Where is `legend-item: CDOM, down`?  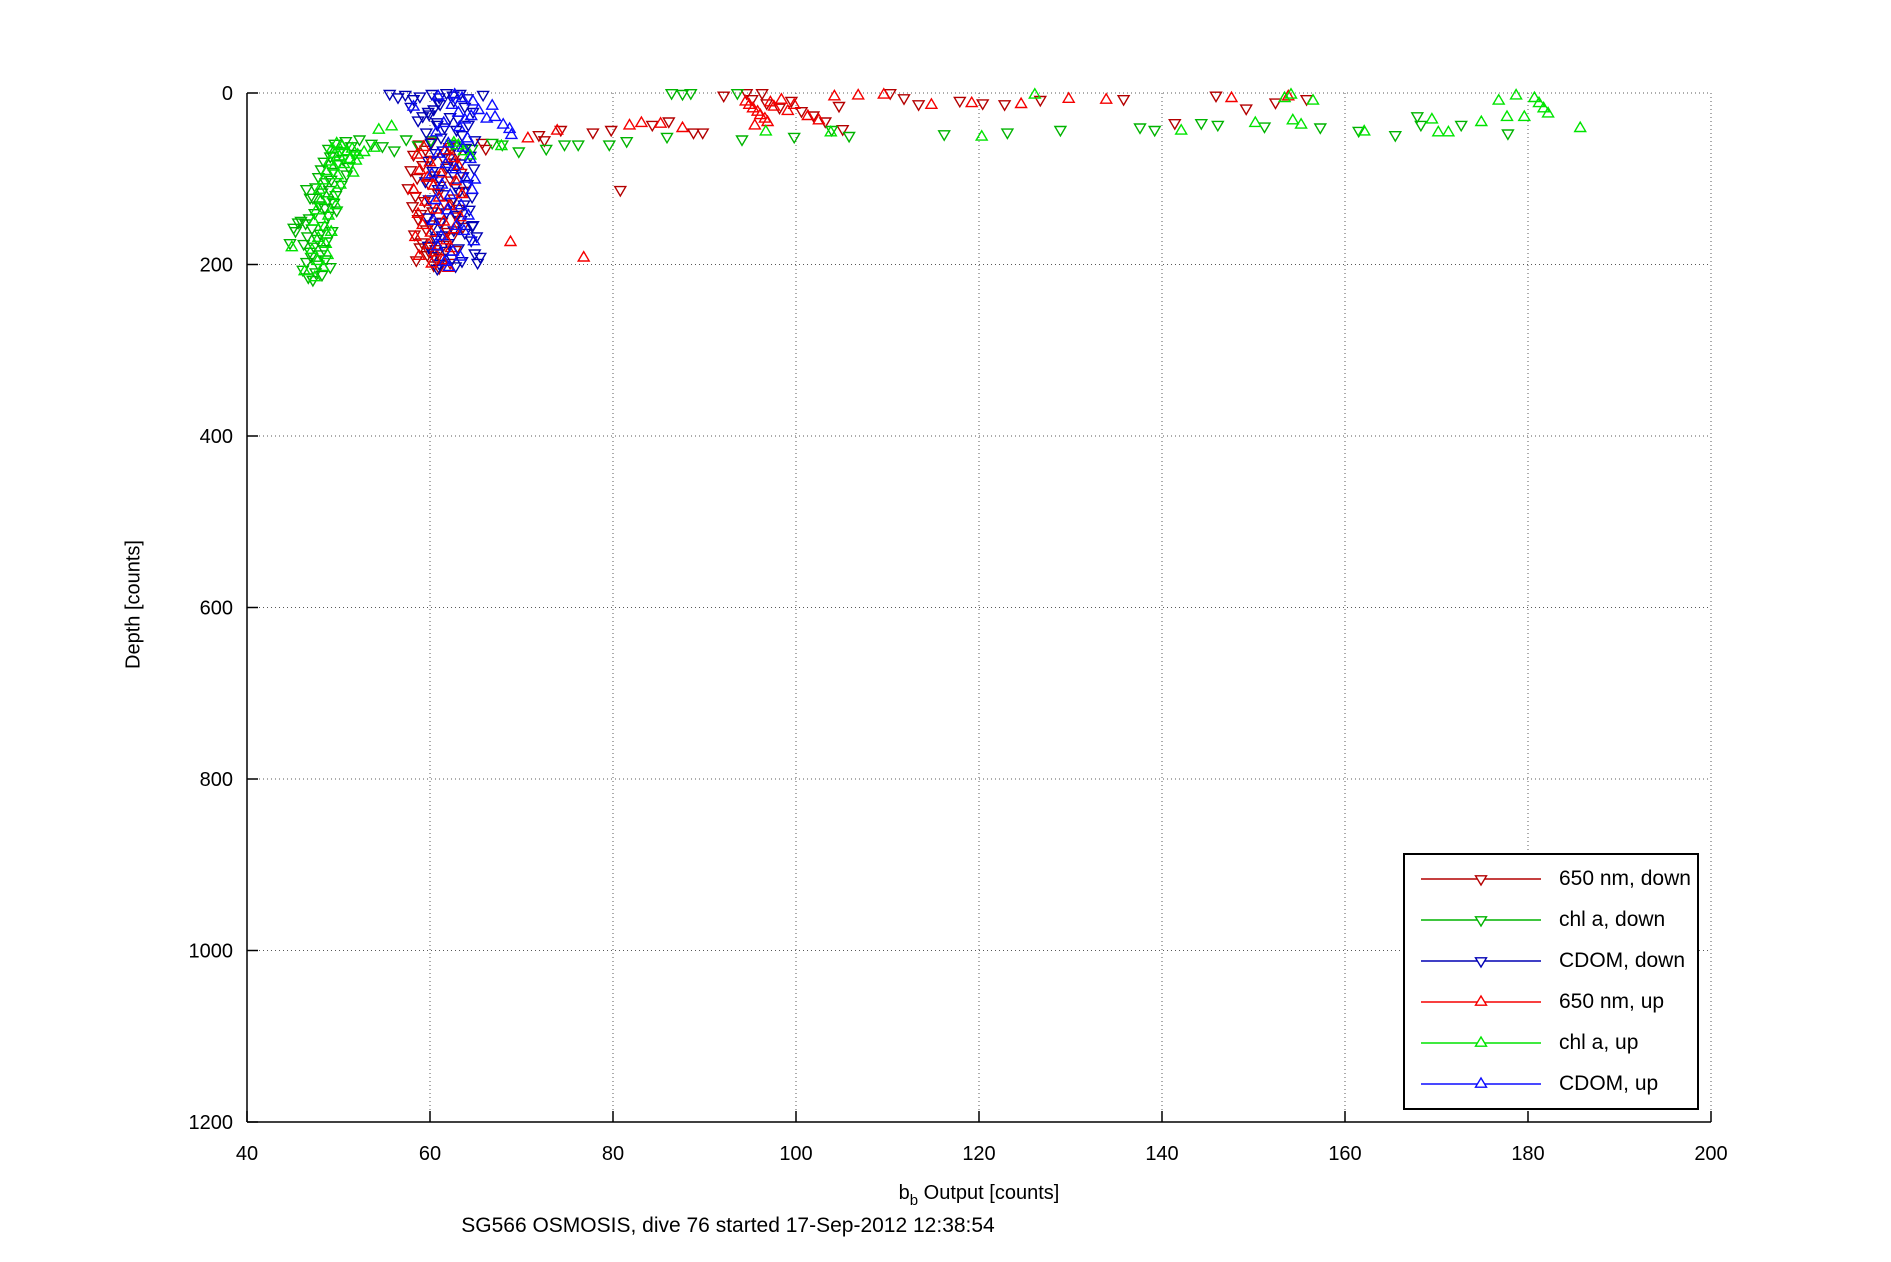 legend-item: CDOM, down is located at coordinates (1551, 961).